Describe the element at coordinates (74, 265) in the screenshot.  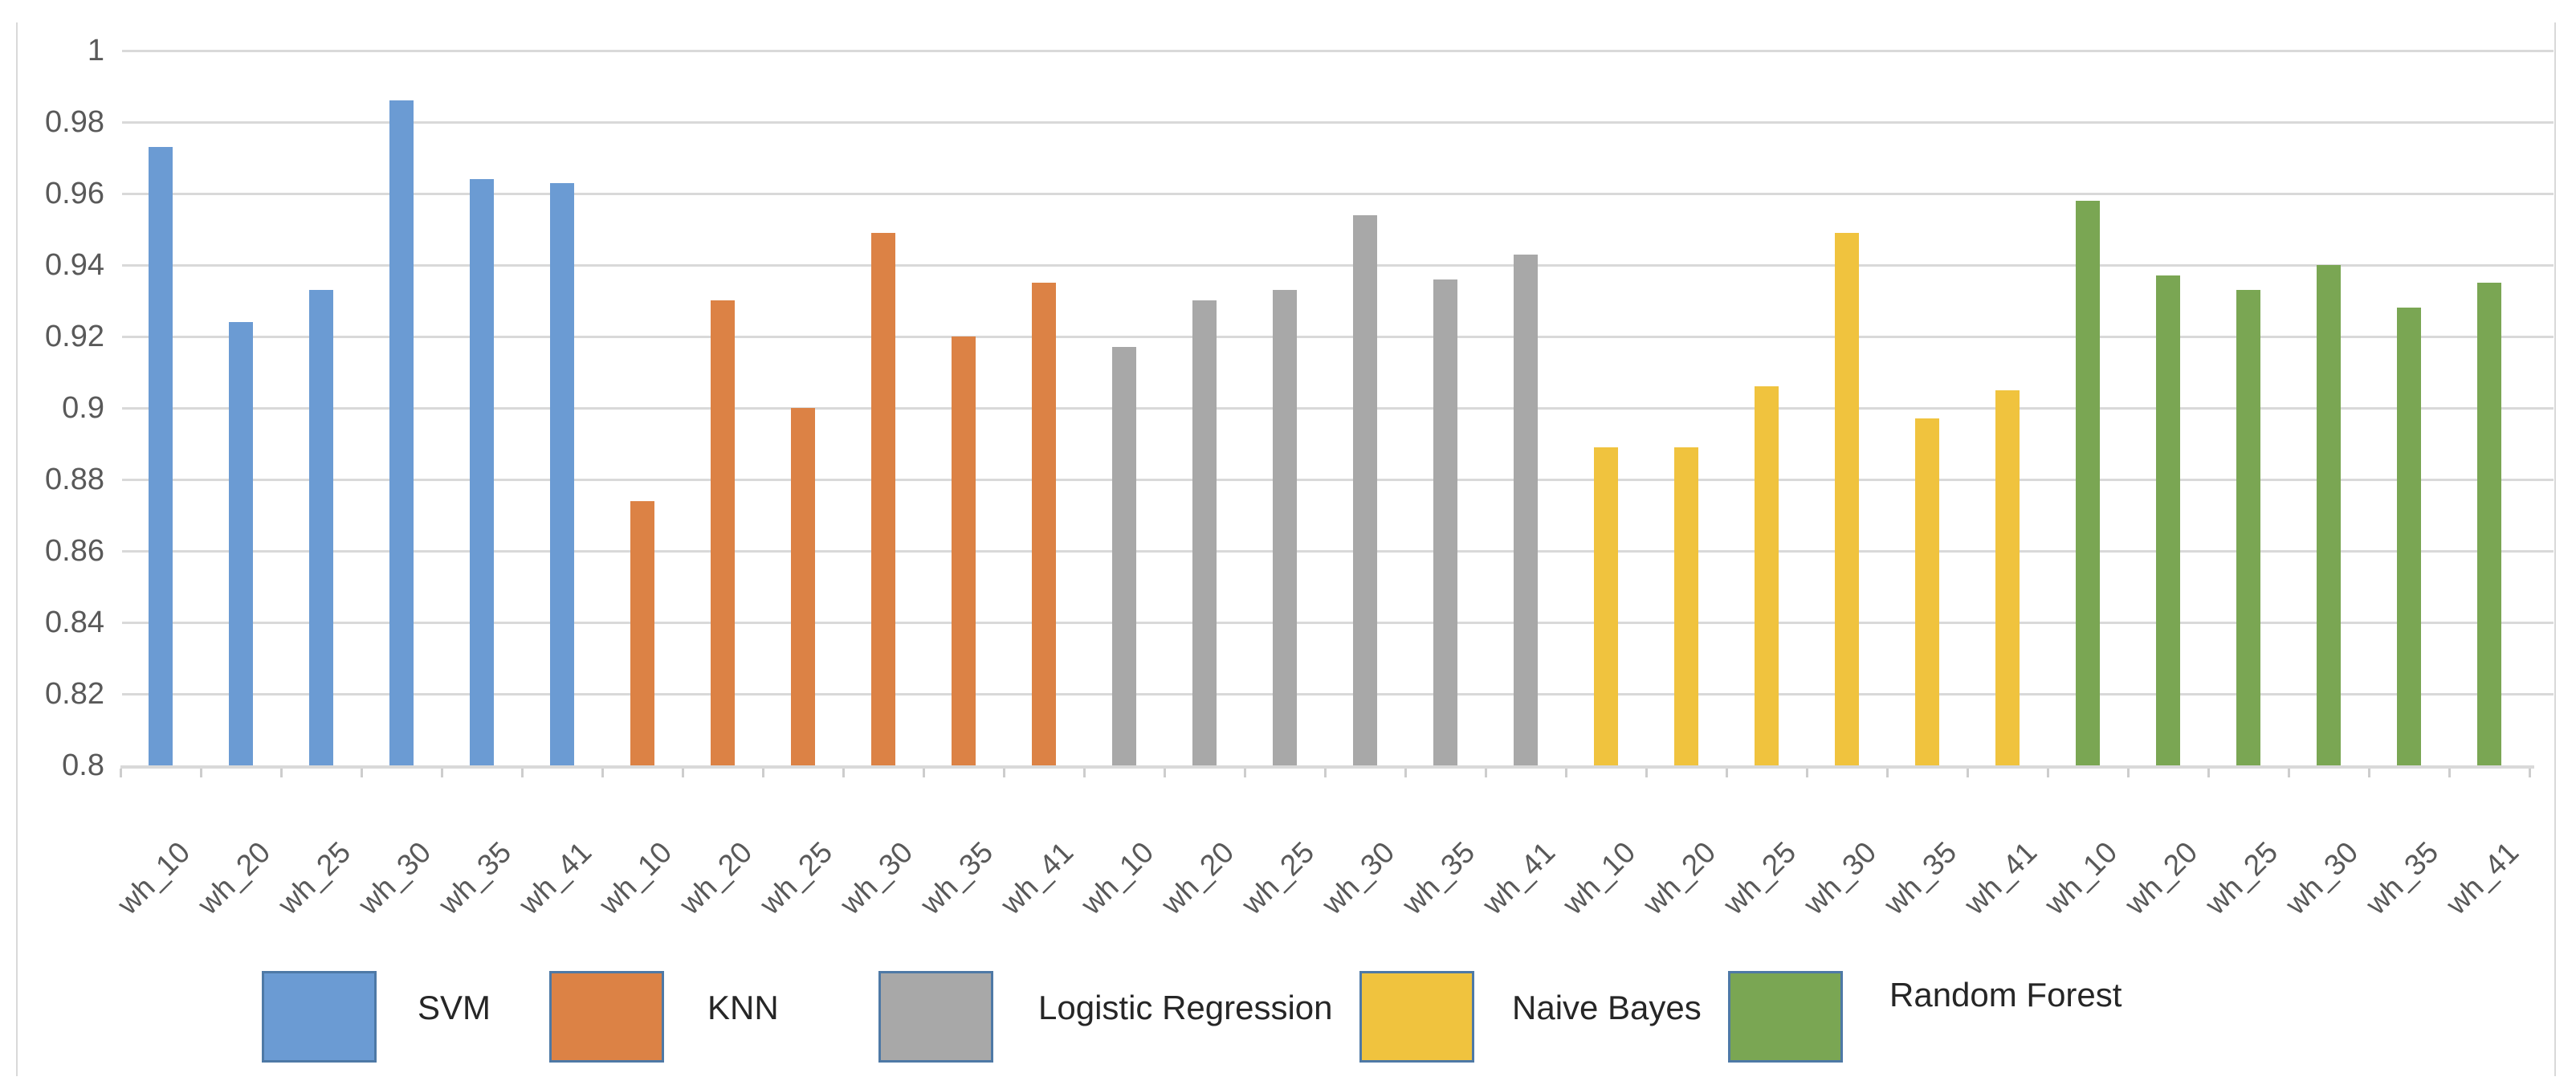
I see `y-tick-label: 0.94` at that location.